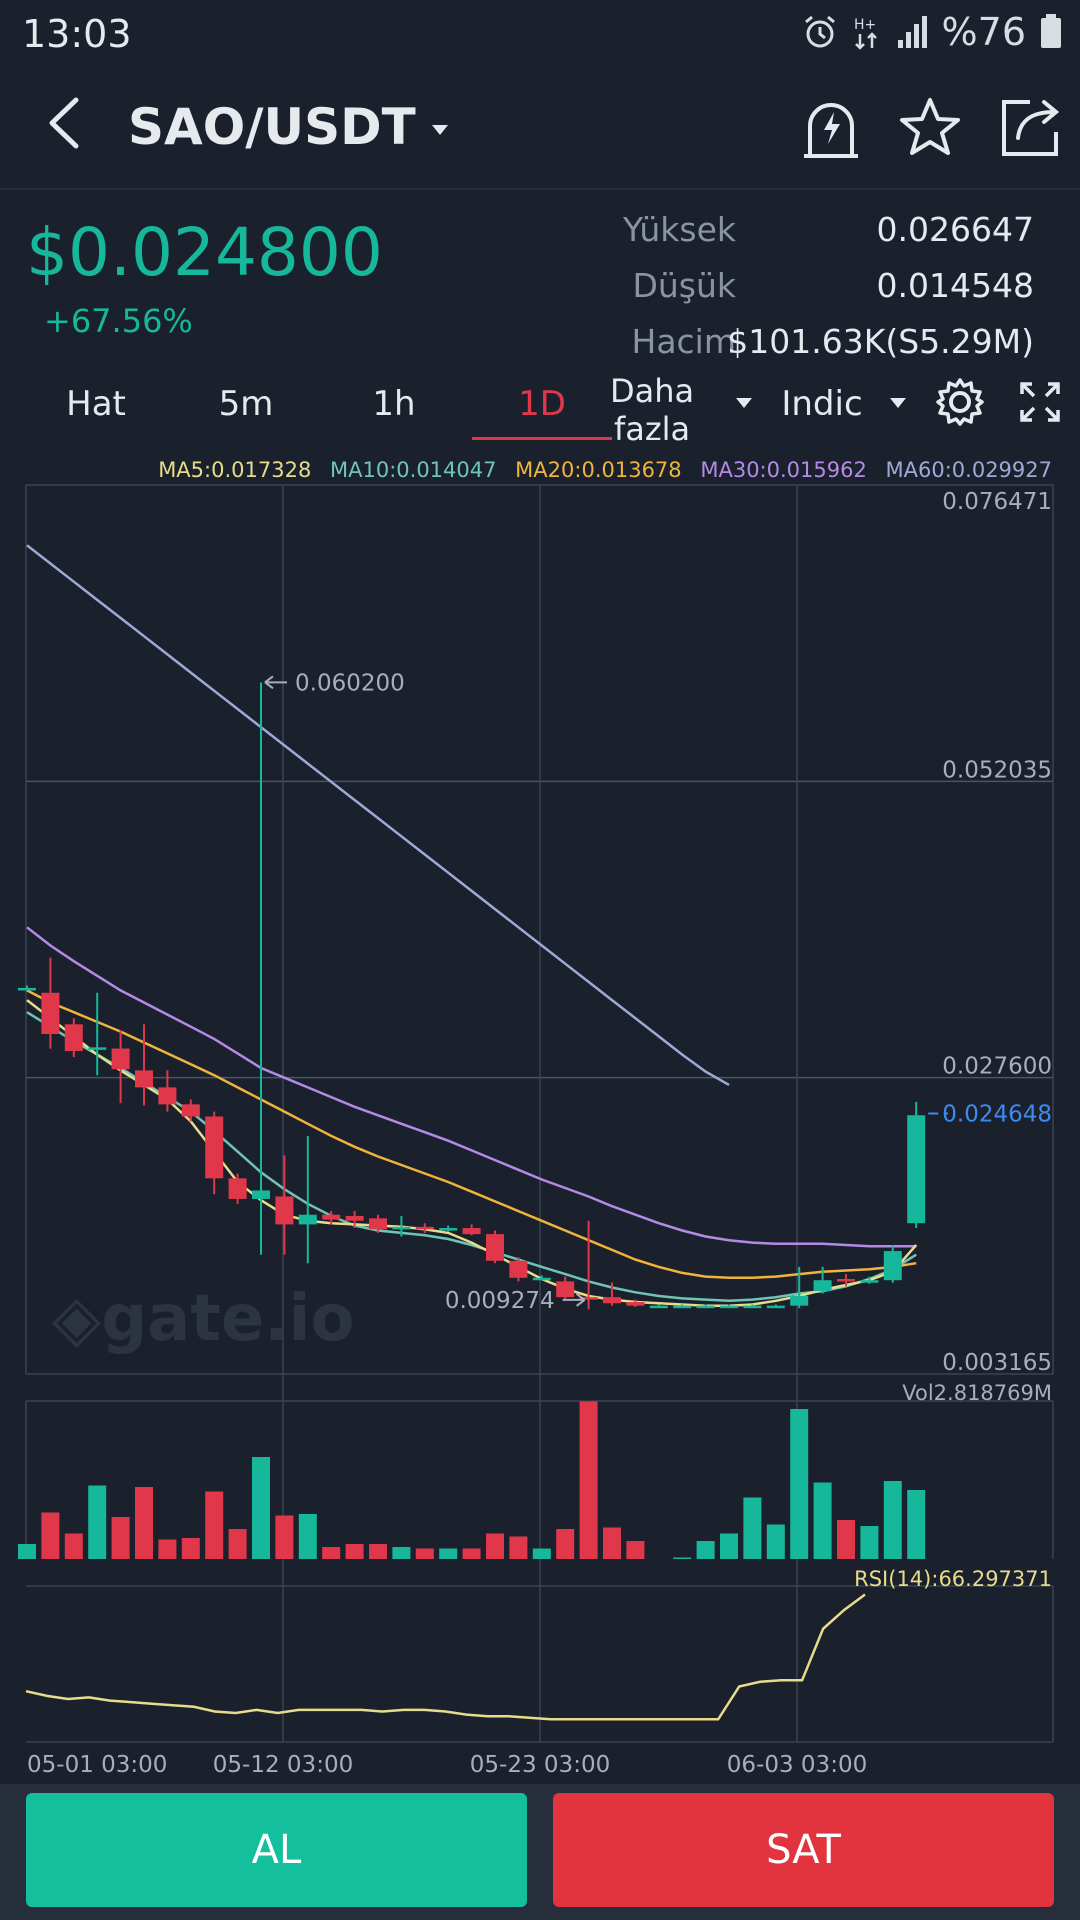  What do you see at coordinates (880, 341) in the screenshot?
I see `volume-value: $101.63K(S5.29M)` at bounding box center [880, 341].